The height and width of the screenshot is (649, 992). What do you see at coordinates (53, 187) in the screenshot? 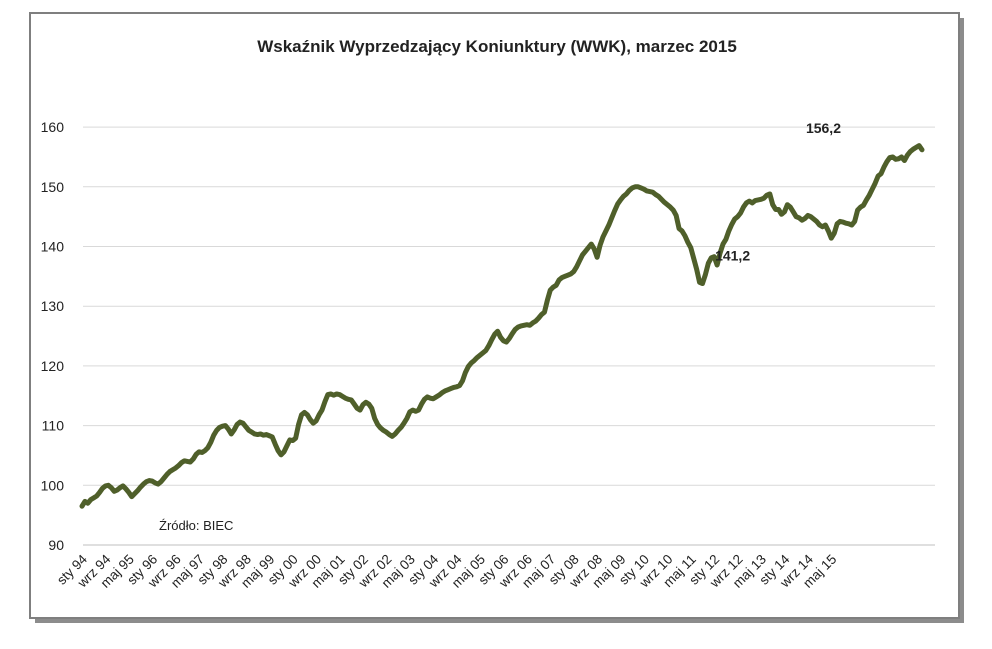
I see `y-tick-label: 150` at bounding box center [53, 187].